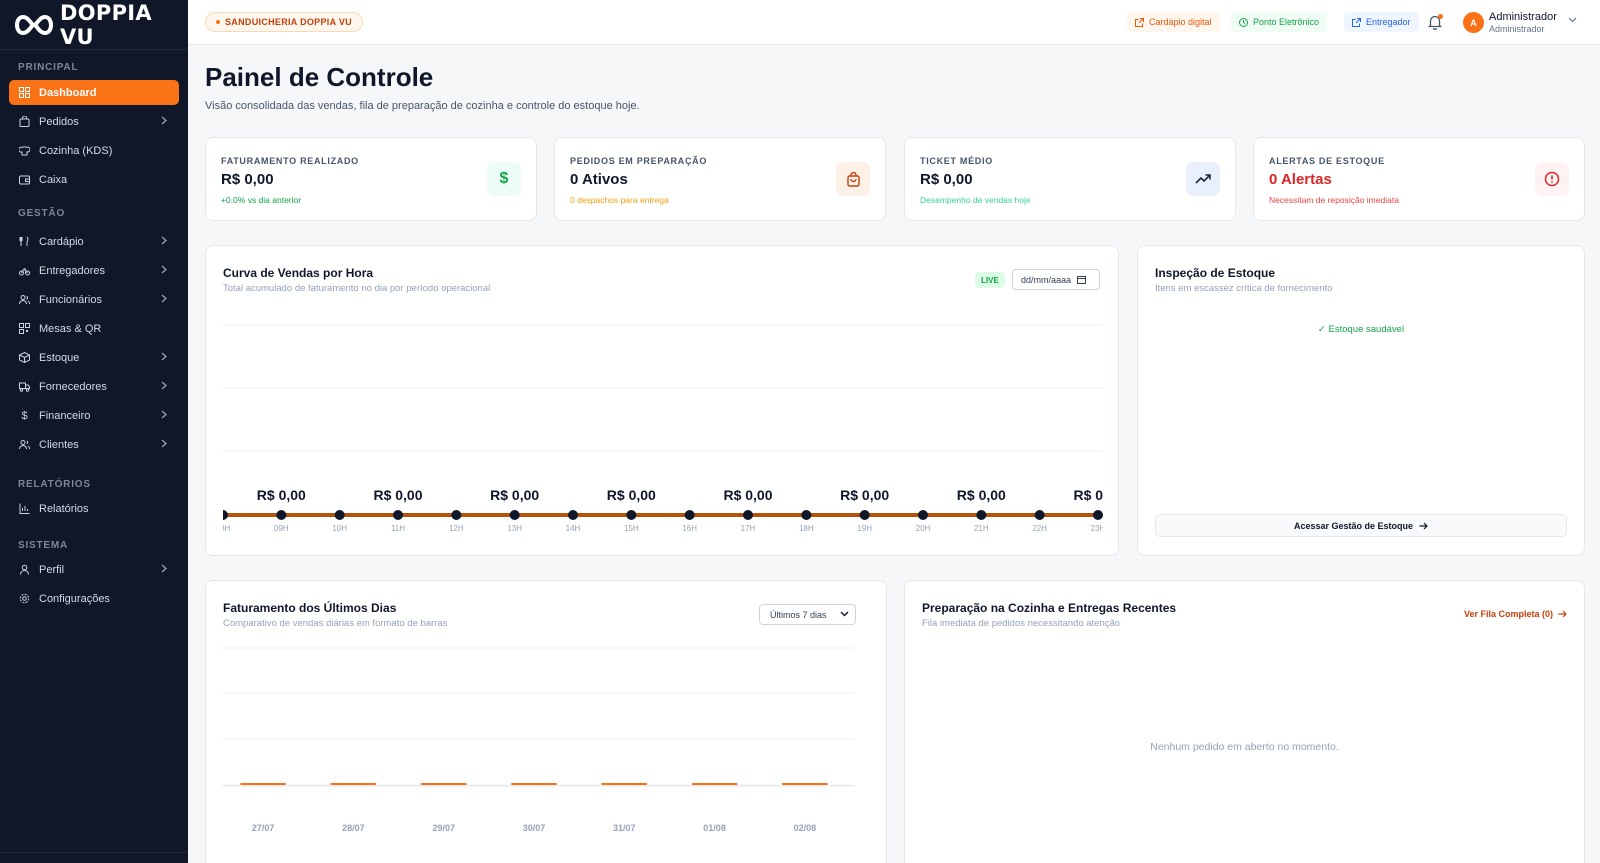  I want to click on trending-up-icon, so click(1203, 179).